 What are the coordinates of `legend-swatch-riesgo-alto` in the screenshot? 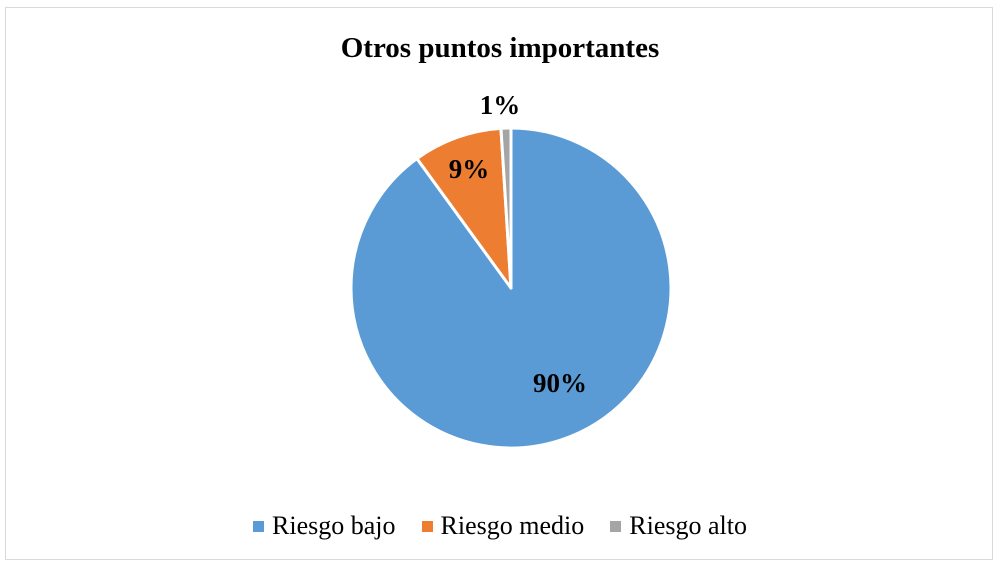 It's located at (616, 526).